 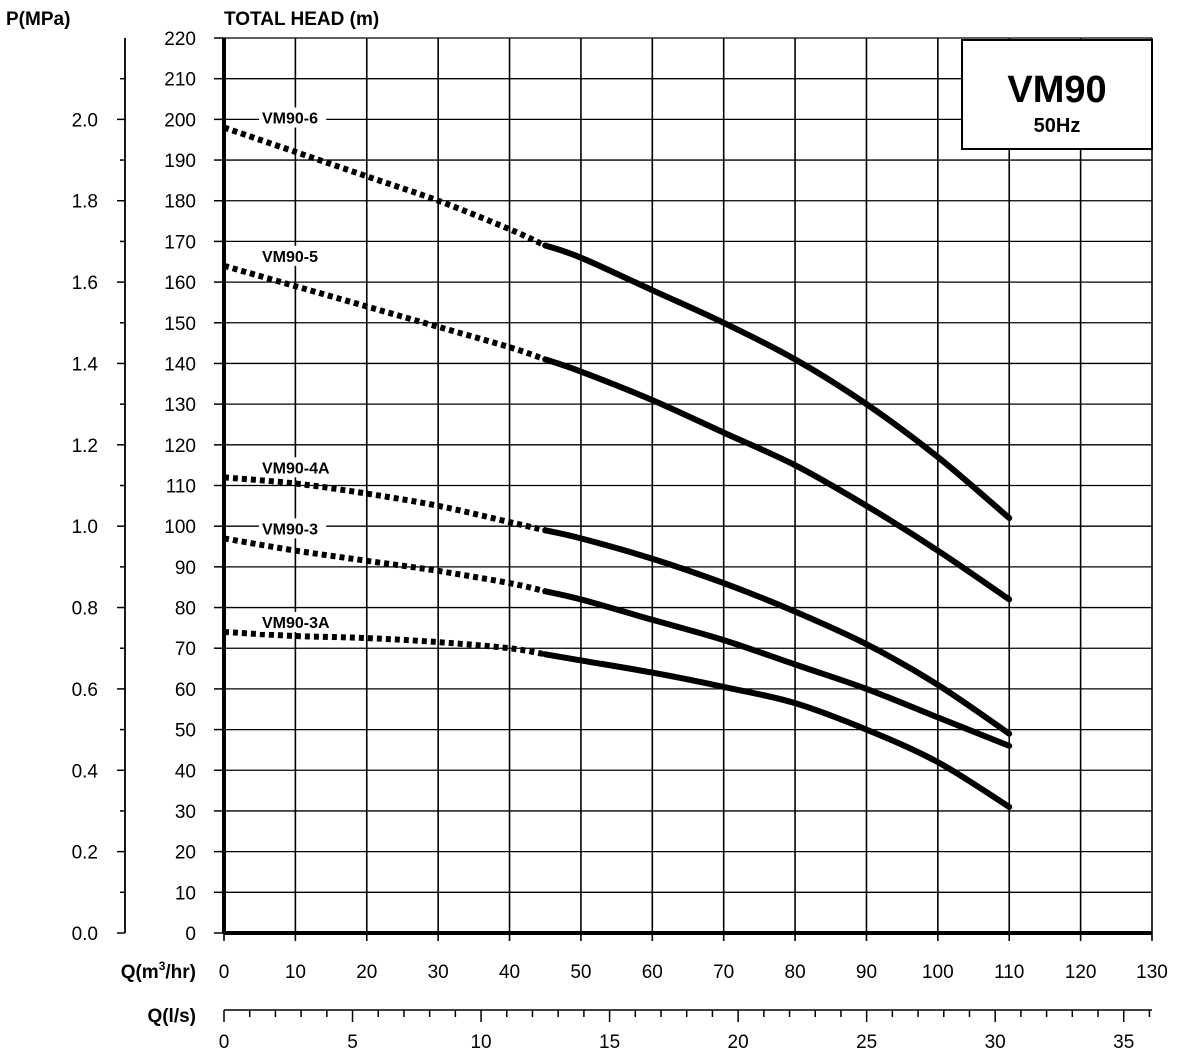 I want to click on p-axis-title: P(MPa), so click(x=38, y=19).